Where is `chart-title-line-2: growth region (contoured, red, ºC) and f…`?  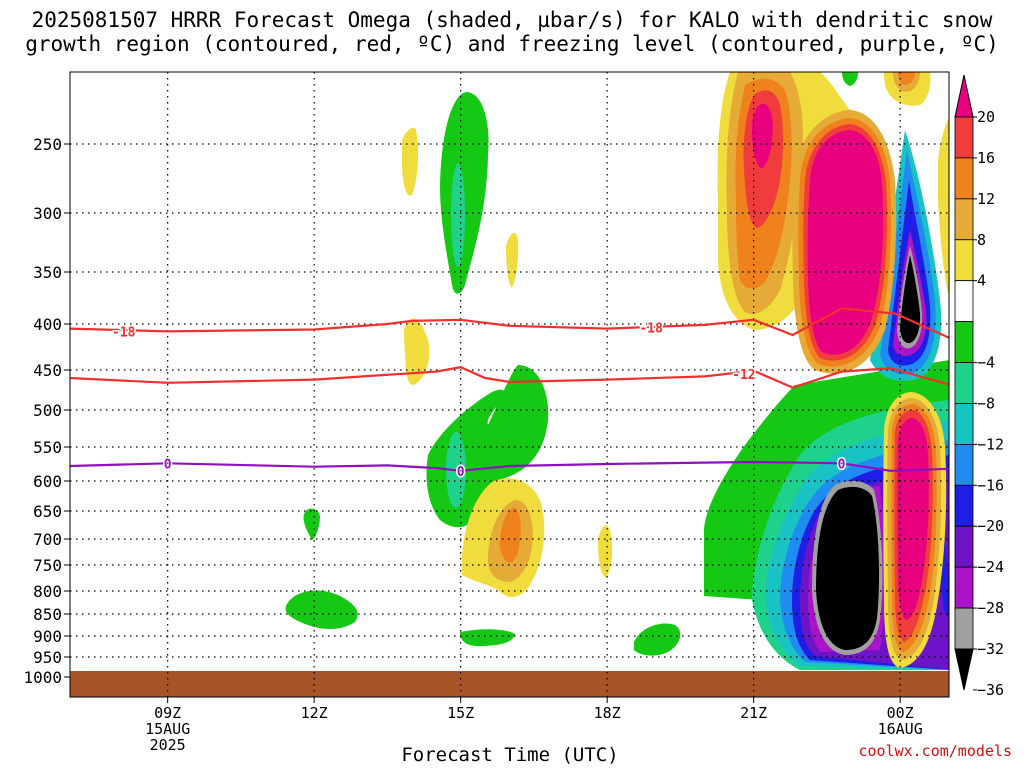 chart-title-line-2: growth region (contoured, red, ºC) and f… is located at coordinates (512, 44).